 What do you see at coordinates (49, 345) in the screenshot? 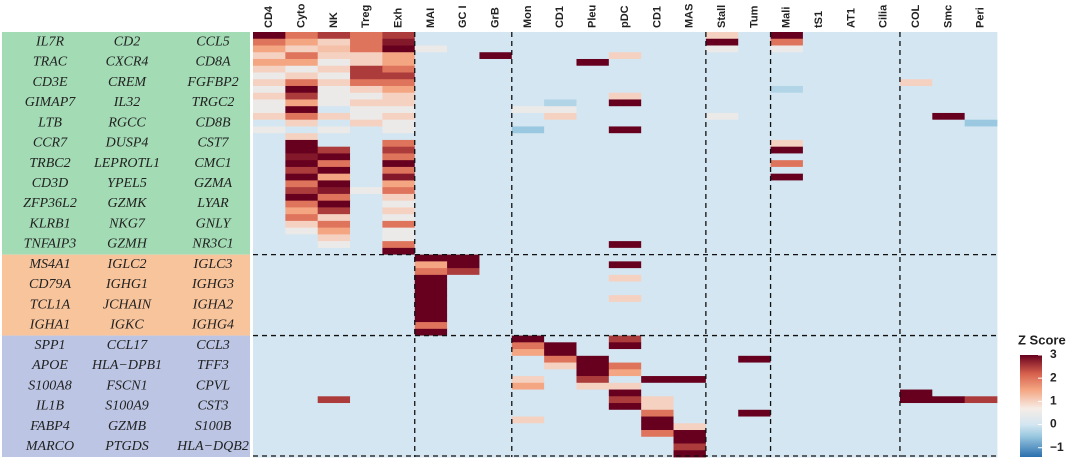
I see `gene-label: SPP1` at bounding box center [49, 345].